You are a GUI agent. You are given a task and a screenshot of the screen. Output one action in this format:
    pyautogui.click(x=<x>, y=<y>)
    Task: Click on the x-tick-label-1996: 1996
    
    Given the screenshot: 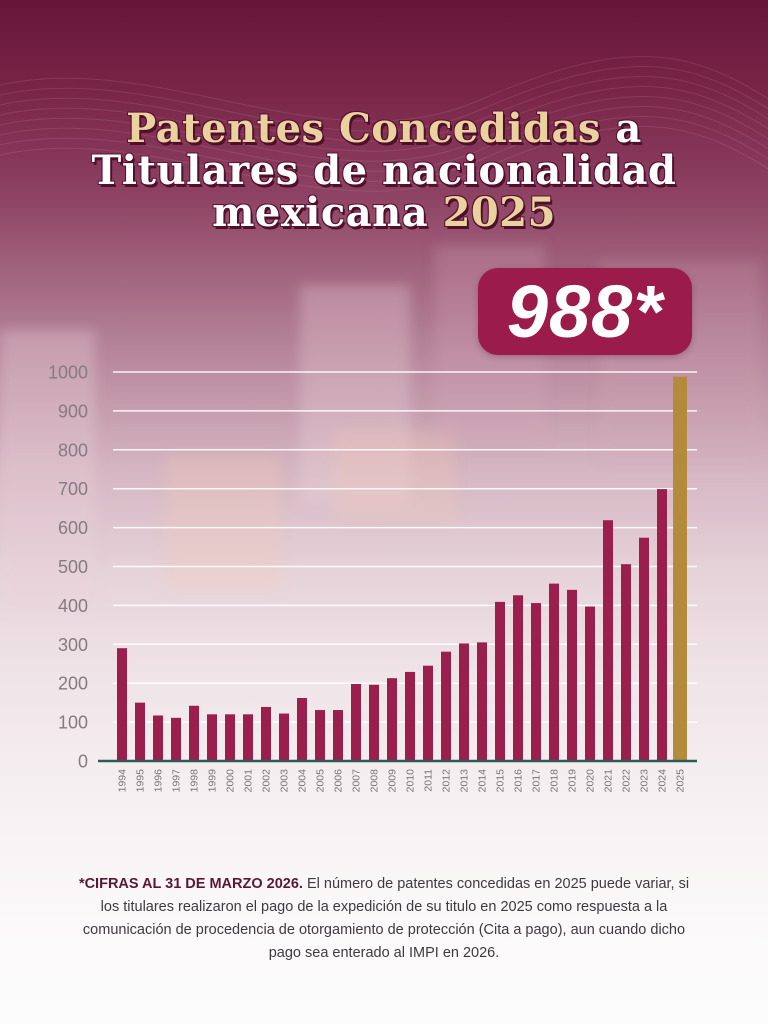 What is the action you would take?
    pyautogui.click(x=159, y=781)
    